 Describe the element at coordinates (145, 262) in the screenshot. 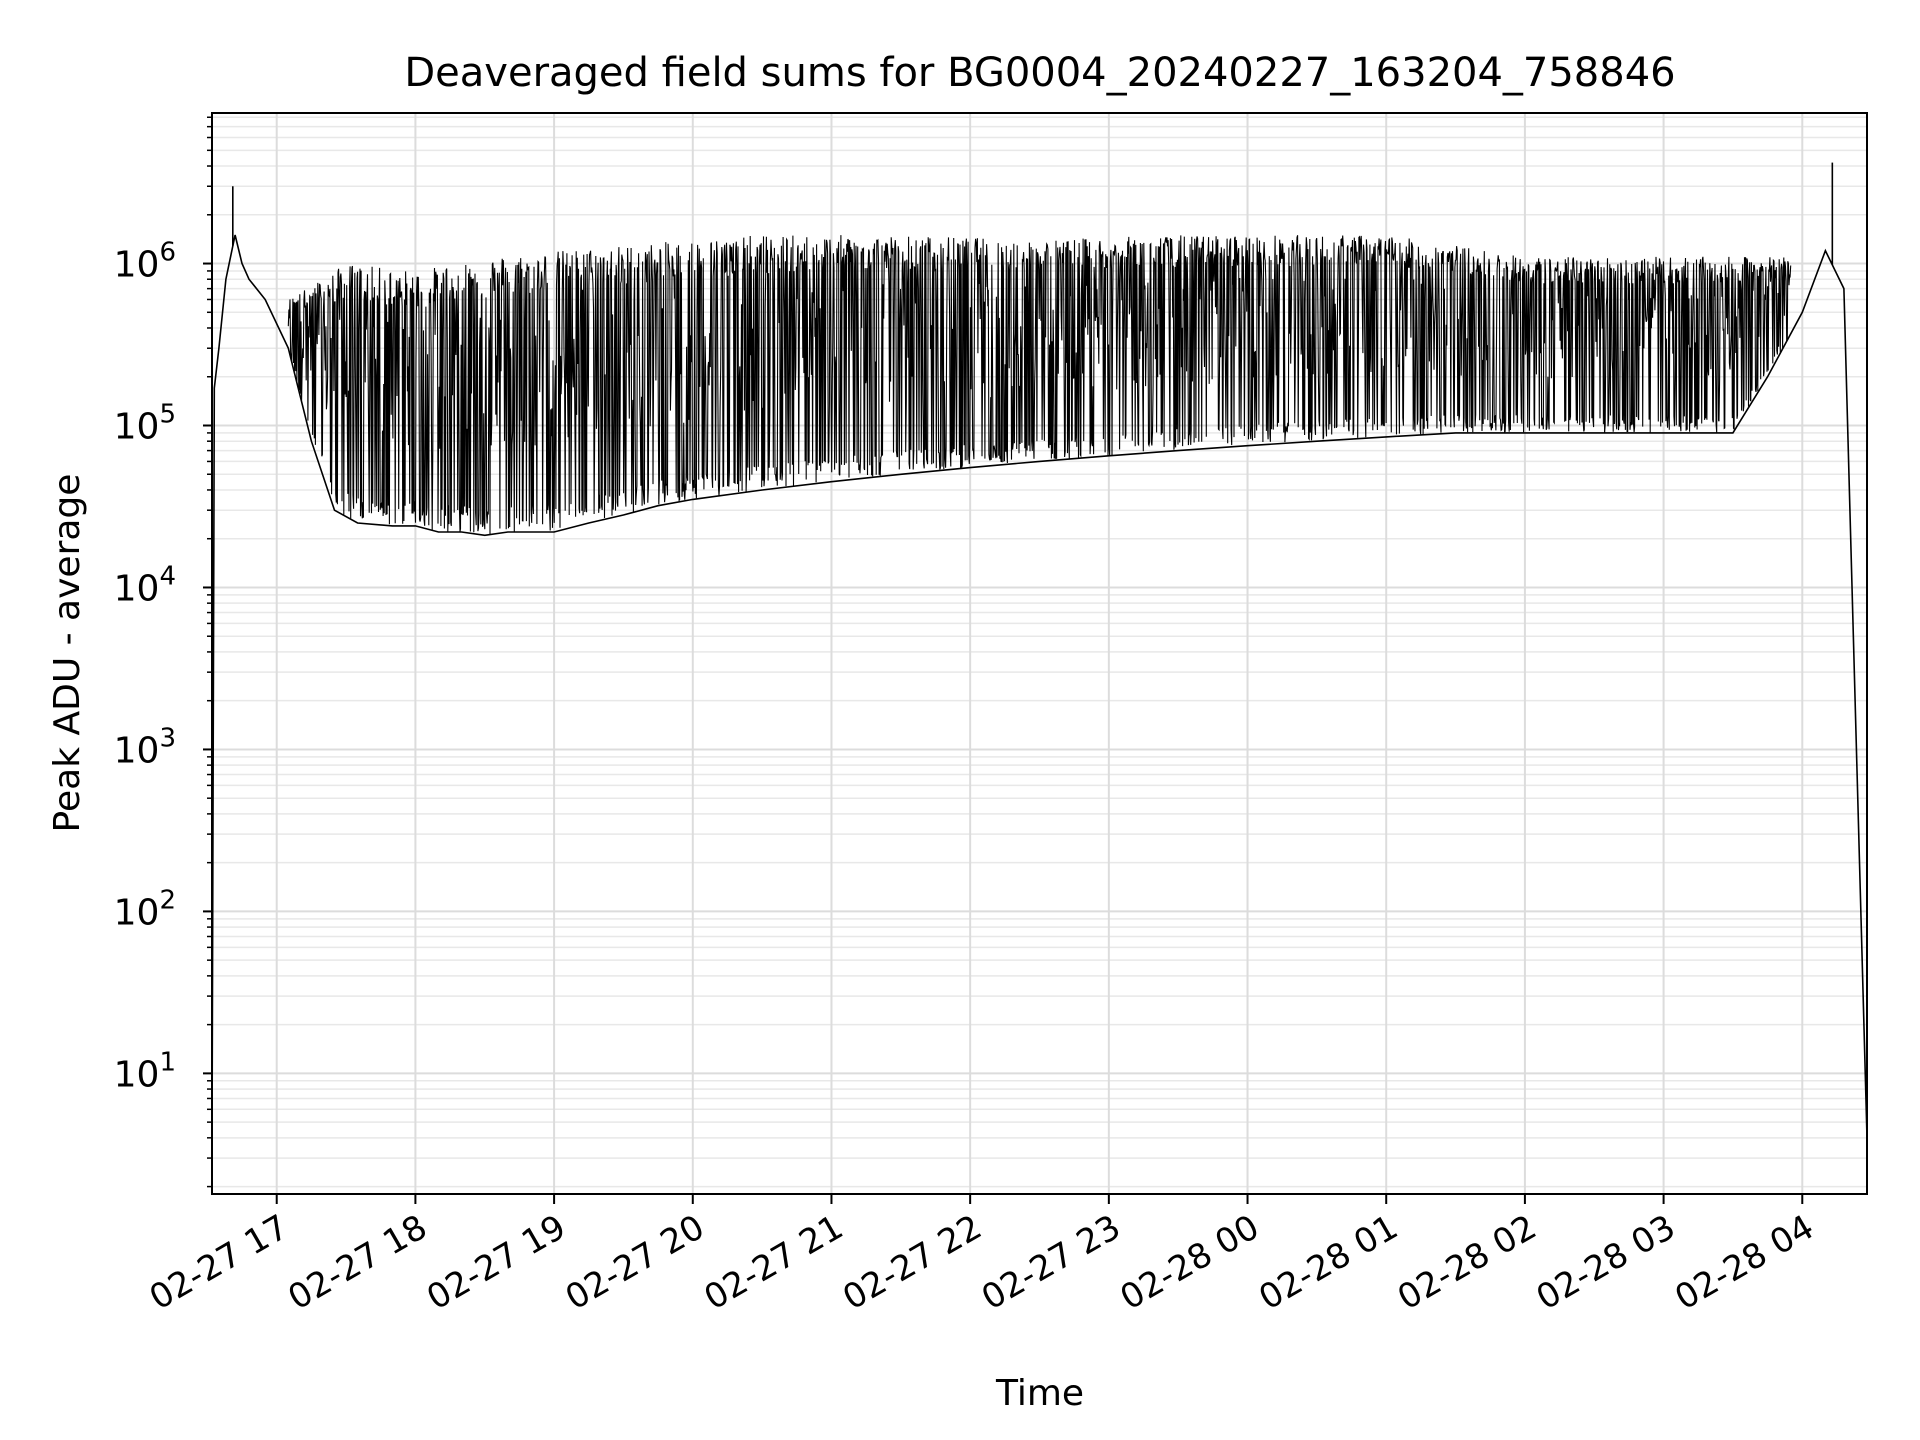

I see `y-tick-label: 10⁶` at that location.